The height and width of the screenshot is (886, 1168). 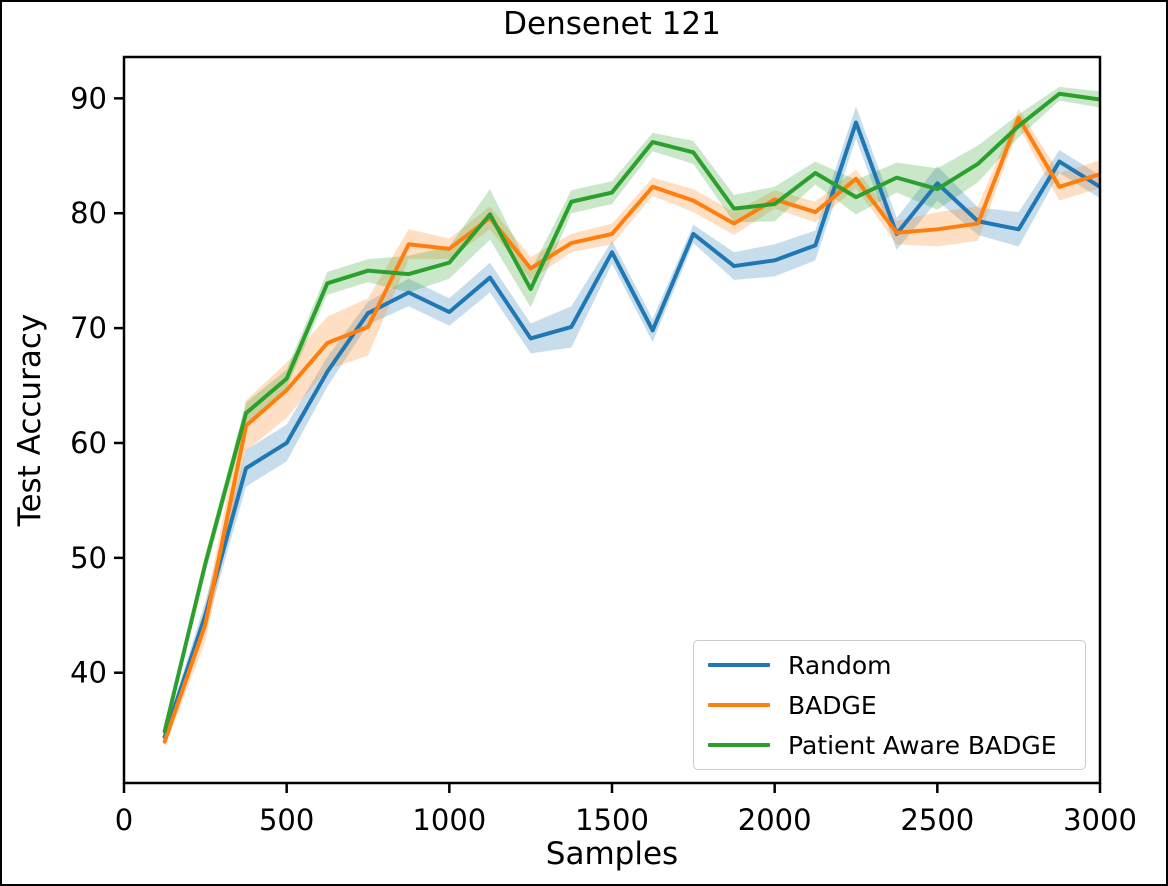 I want to click on legend-entry-patient-aware-badge: Patient Aware BADGE, so click(x=889, y=745).